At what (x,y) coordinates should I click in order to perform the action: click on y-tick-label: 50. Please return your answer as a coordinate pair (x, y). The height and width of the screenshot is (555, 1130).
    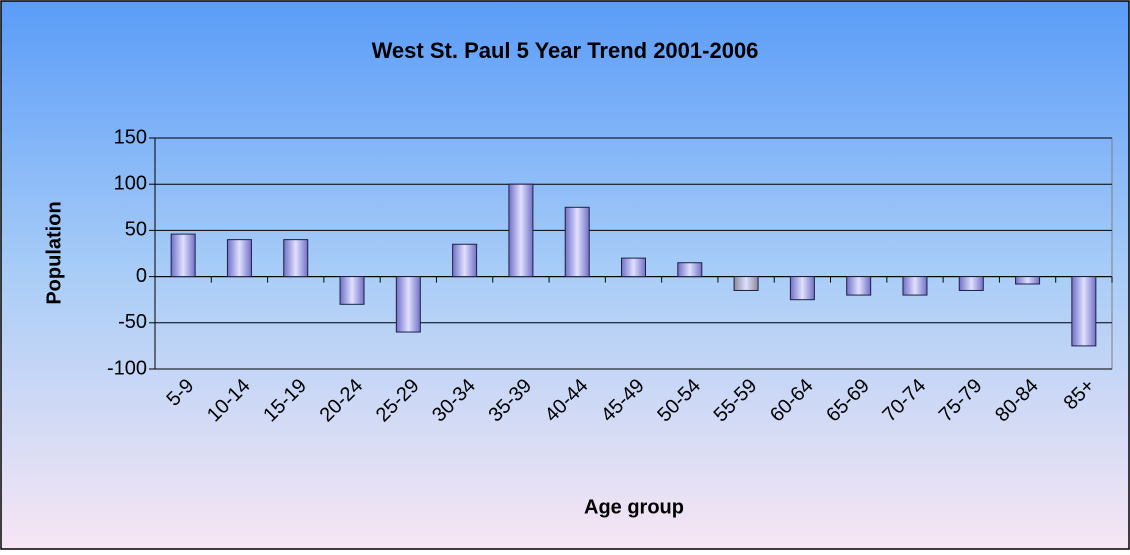
    Looking at the image, I should click on (136, 230).